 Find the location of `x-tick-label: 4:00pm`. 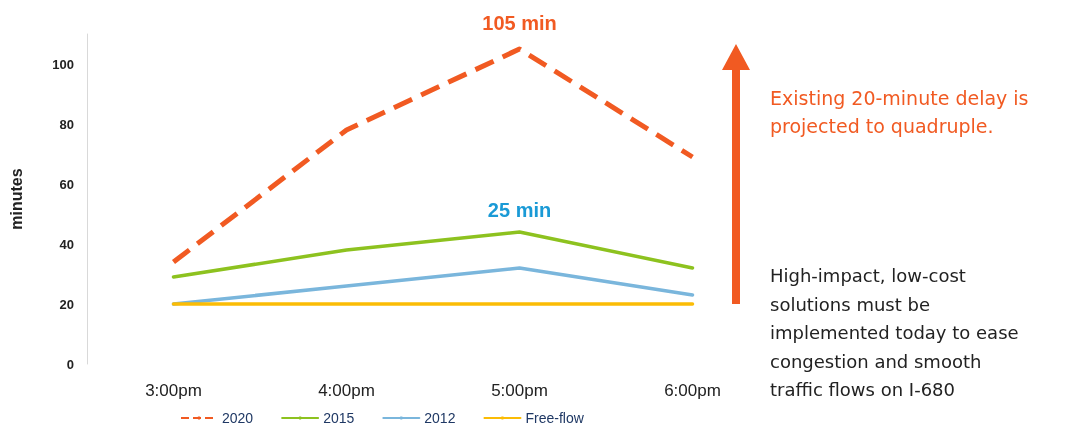

x-tick-label: 4:00pm is located at coordinates (346, 390).